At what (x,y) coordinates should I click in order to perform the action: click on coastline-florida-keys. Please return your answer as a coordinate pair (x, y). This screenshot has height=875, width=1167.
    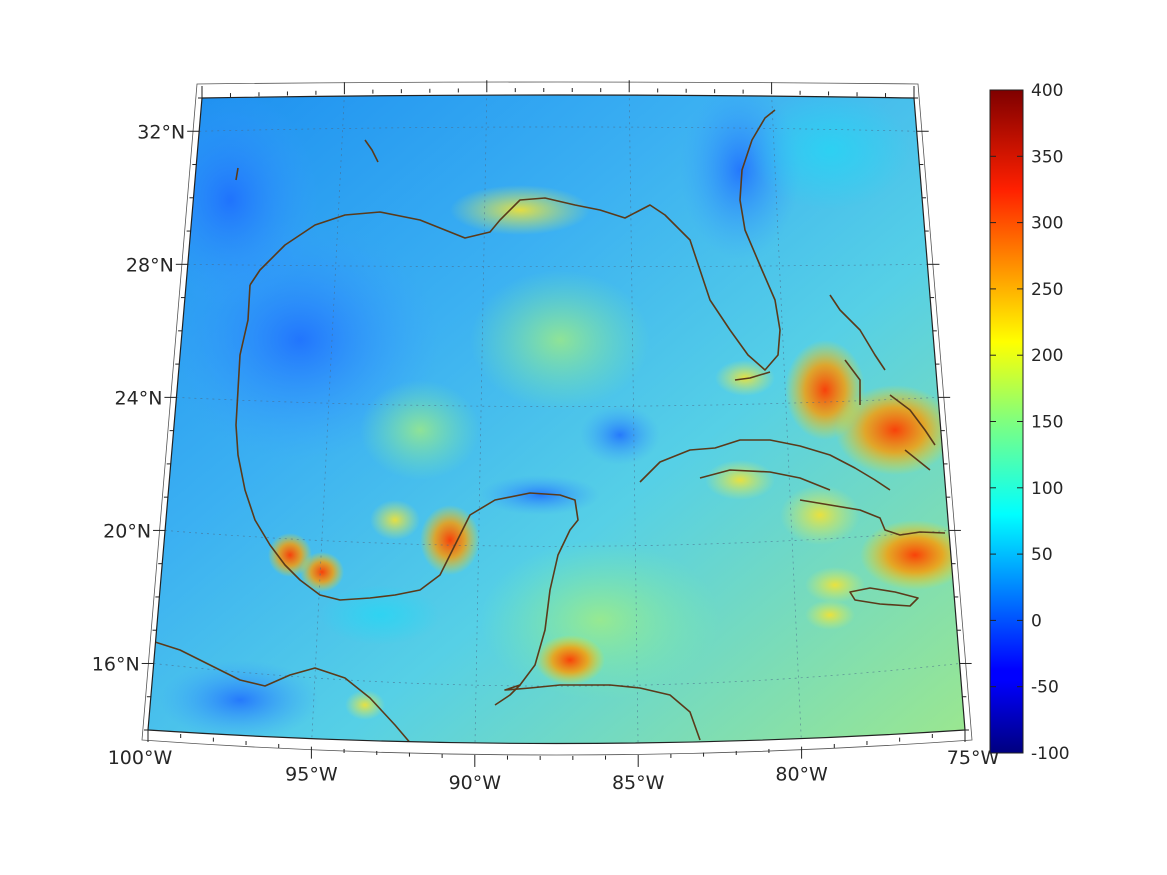
    Looking at the image, I should click on (752, 376).